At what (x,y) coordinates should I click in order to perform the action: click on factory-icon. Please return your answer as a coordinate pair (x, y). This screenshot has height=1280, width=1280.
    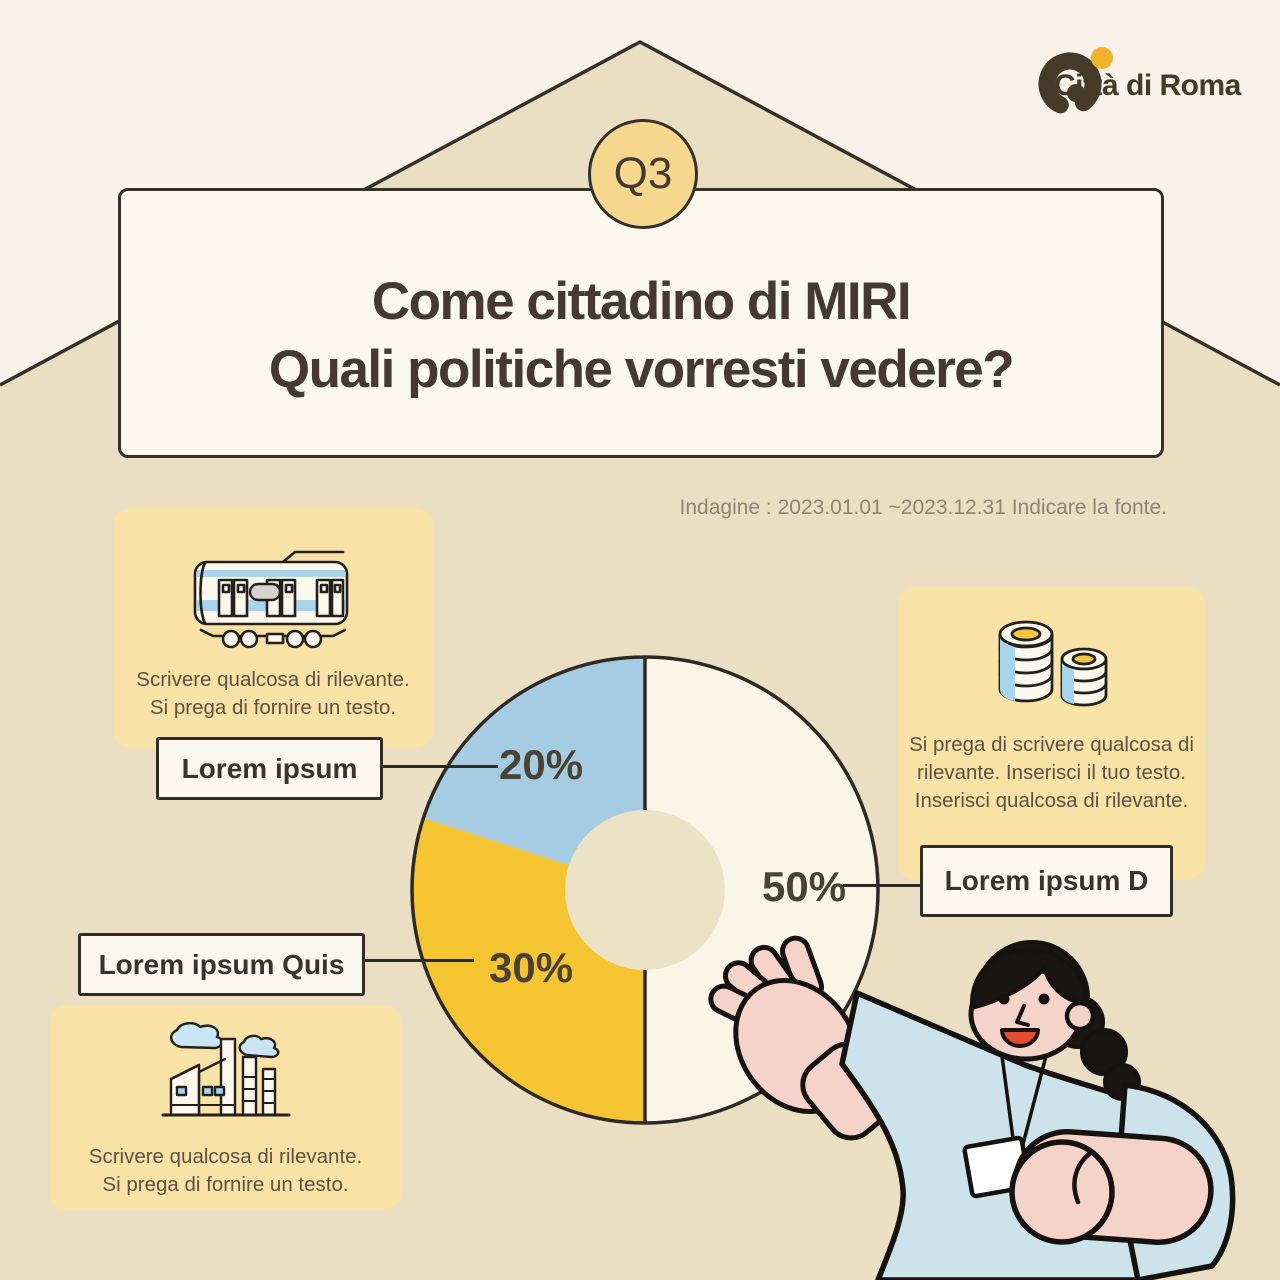
    Looking at the image, I should click on (225, 1069).